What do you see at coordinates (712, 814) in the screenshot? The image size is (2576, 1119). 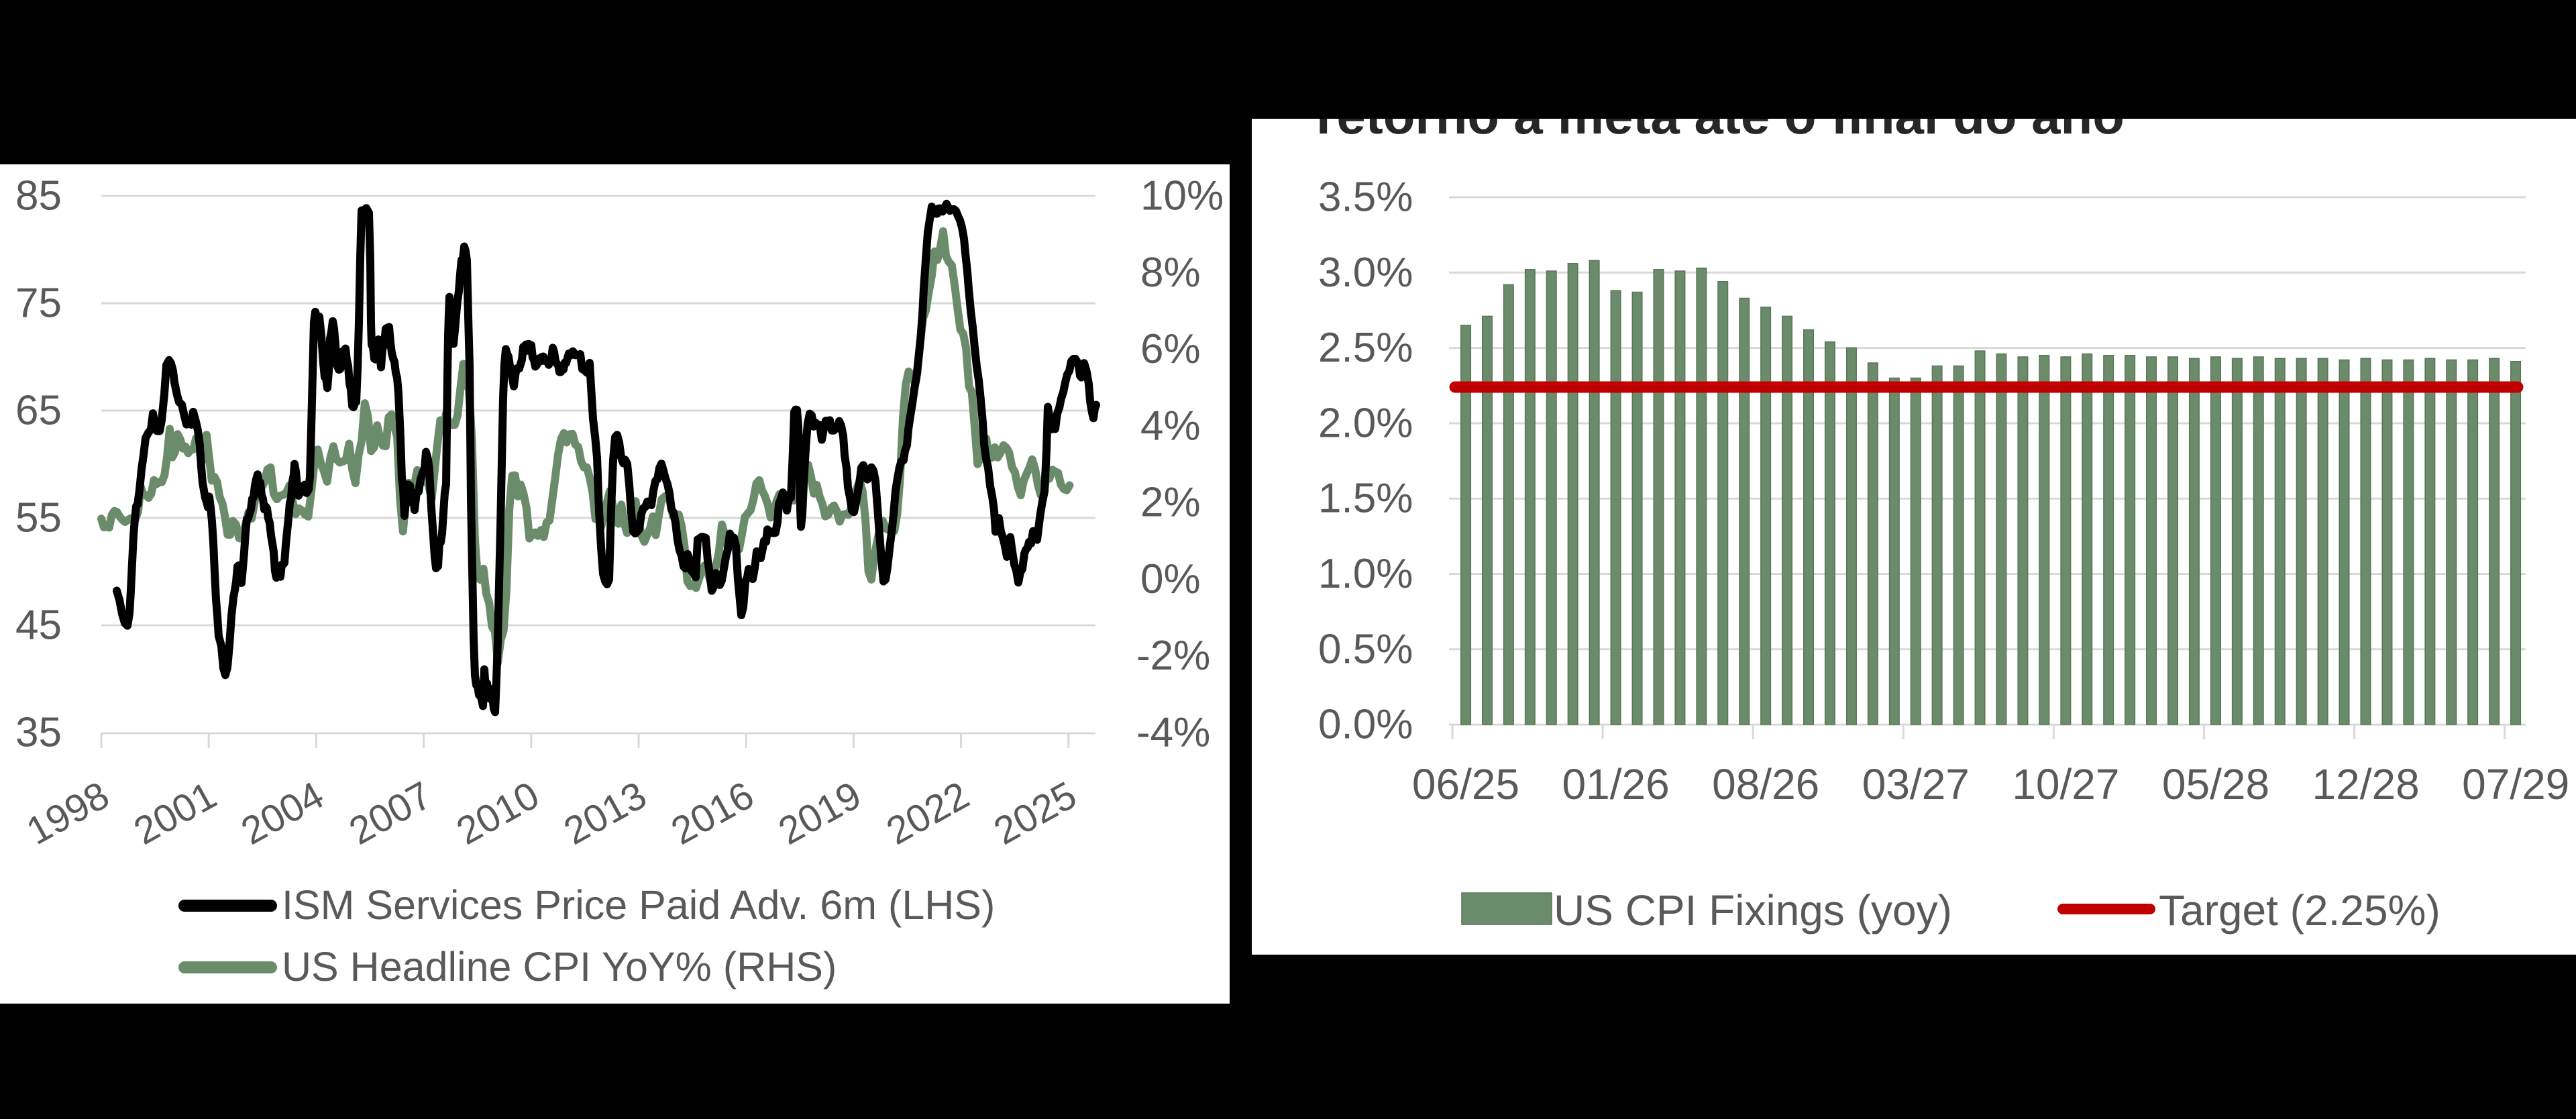 I see `svg-text: 2016` at bounding box center [712, 814].